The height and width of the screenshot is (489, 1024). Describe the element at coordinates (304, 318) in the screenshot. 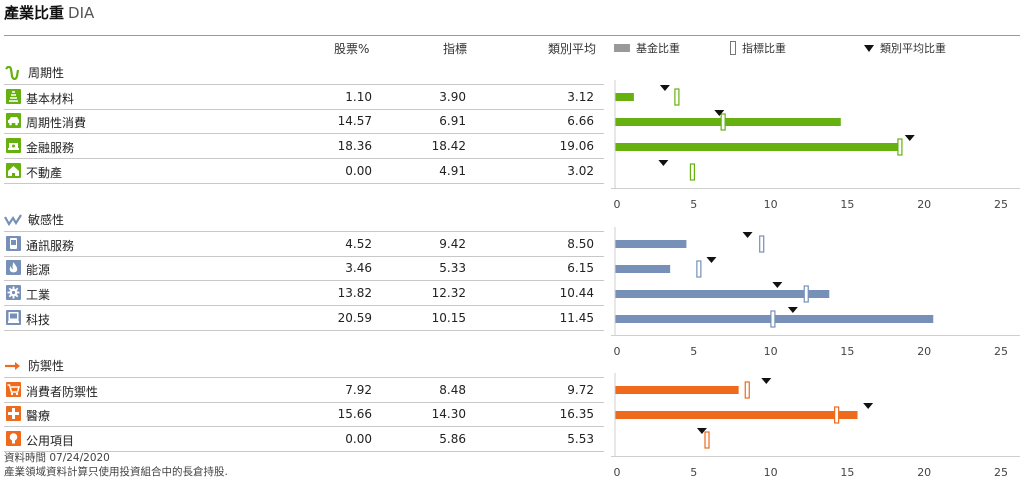

I see `table-row: 科技 20.59 10.15 11.45` at that location.